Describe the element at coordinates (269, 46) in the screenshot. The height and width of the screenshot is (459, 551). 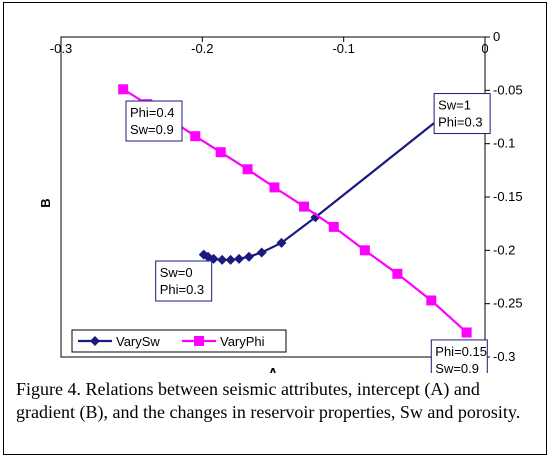
I see `x-axis: -0.3 -0.2 -0.1 0` at that location.